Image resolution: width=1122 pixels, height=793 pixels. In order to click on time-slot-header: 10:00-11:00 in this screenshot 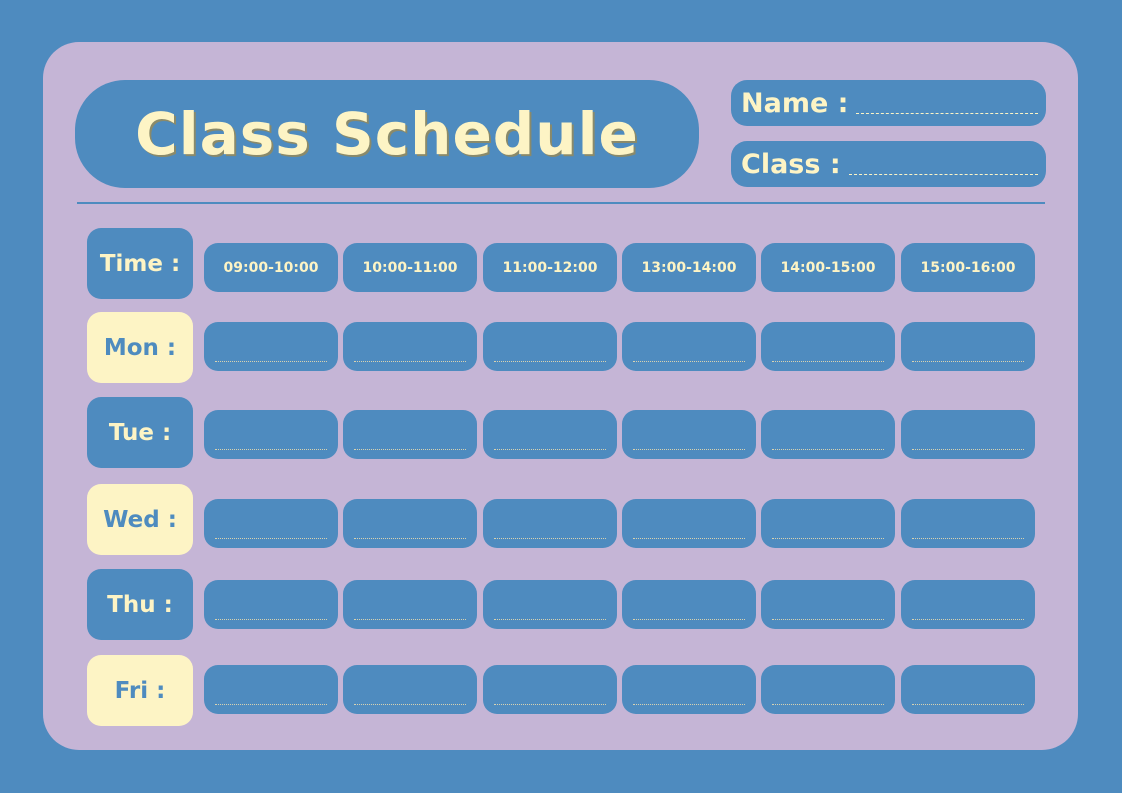, I will do `click(410, 267)`.